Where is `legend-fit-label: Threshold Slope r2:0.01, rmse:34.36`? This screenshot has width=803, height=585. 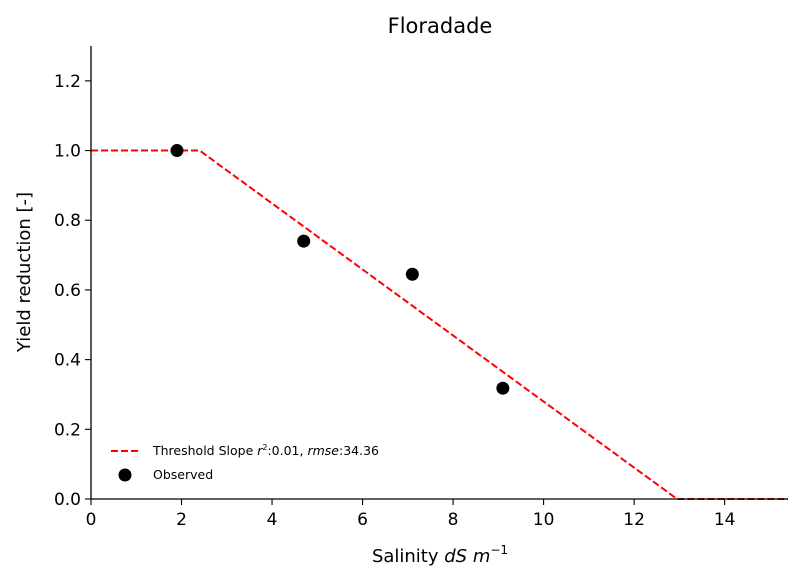
legend-fit-label: Threshold Slope r2:0.01, rmse:34.36 is located at coordinates (265, 450).